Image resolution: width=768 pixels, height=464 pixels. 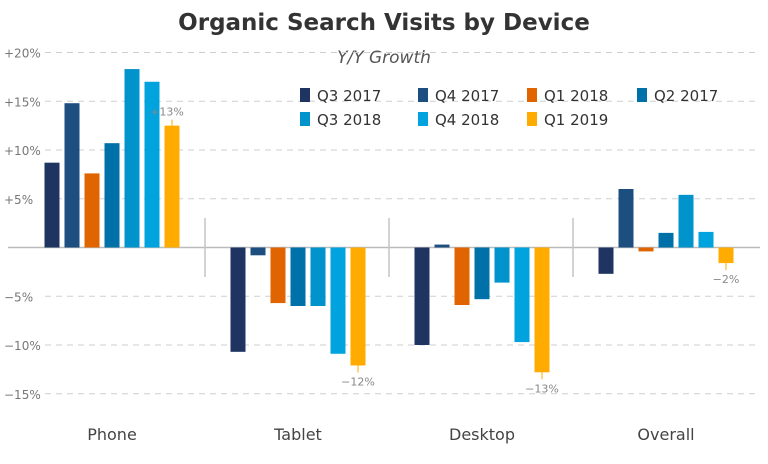 What do you see at coordinates (52, 205) in the screenshot?
I see `bar-phone-q3-2017` at bounding box center [52, 205].